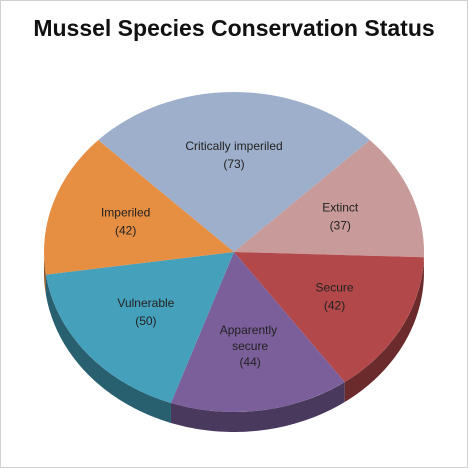 The height and width of the screenshot is (468, 468). I want to click on value-label: (73), so click(233, 164).